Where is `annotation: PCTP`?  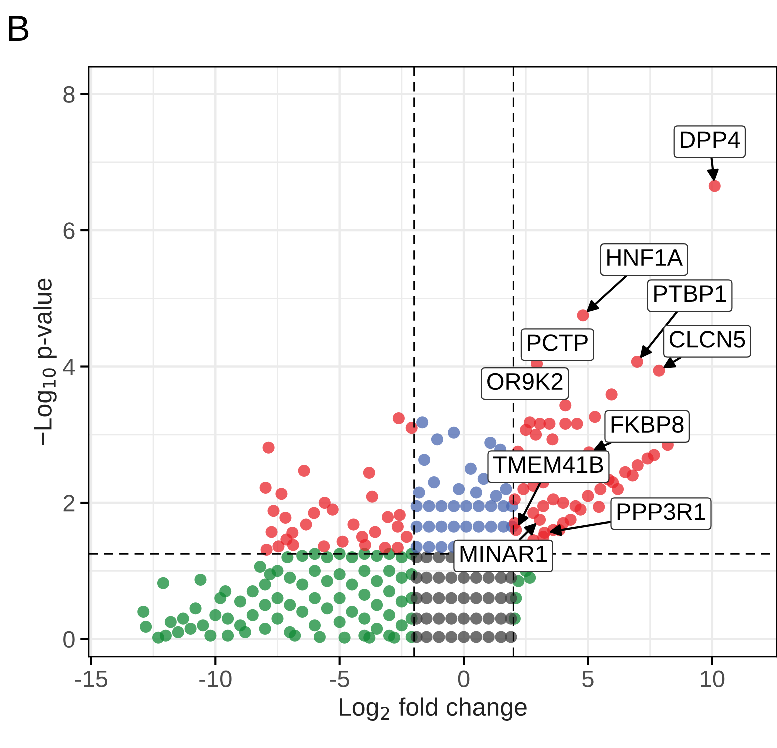 annotation: PCTP is located at coordinates (558, 343).